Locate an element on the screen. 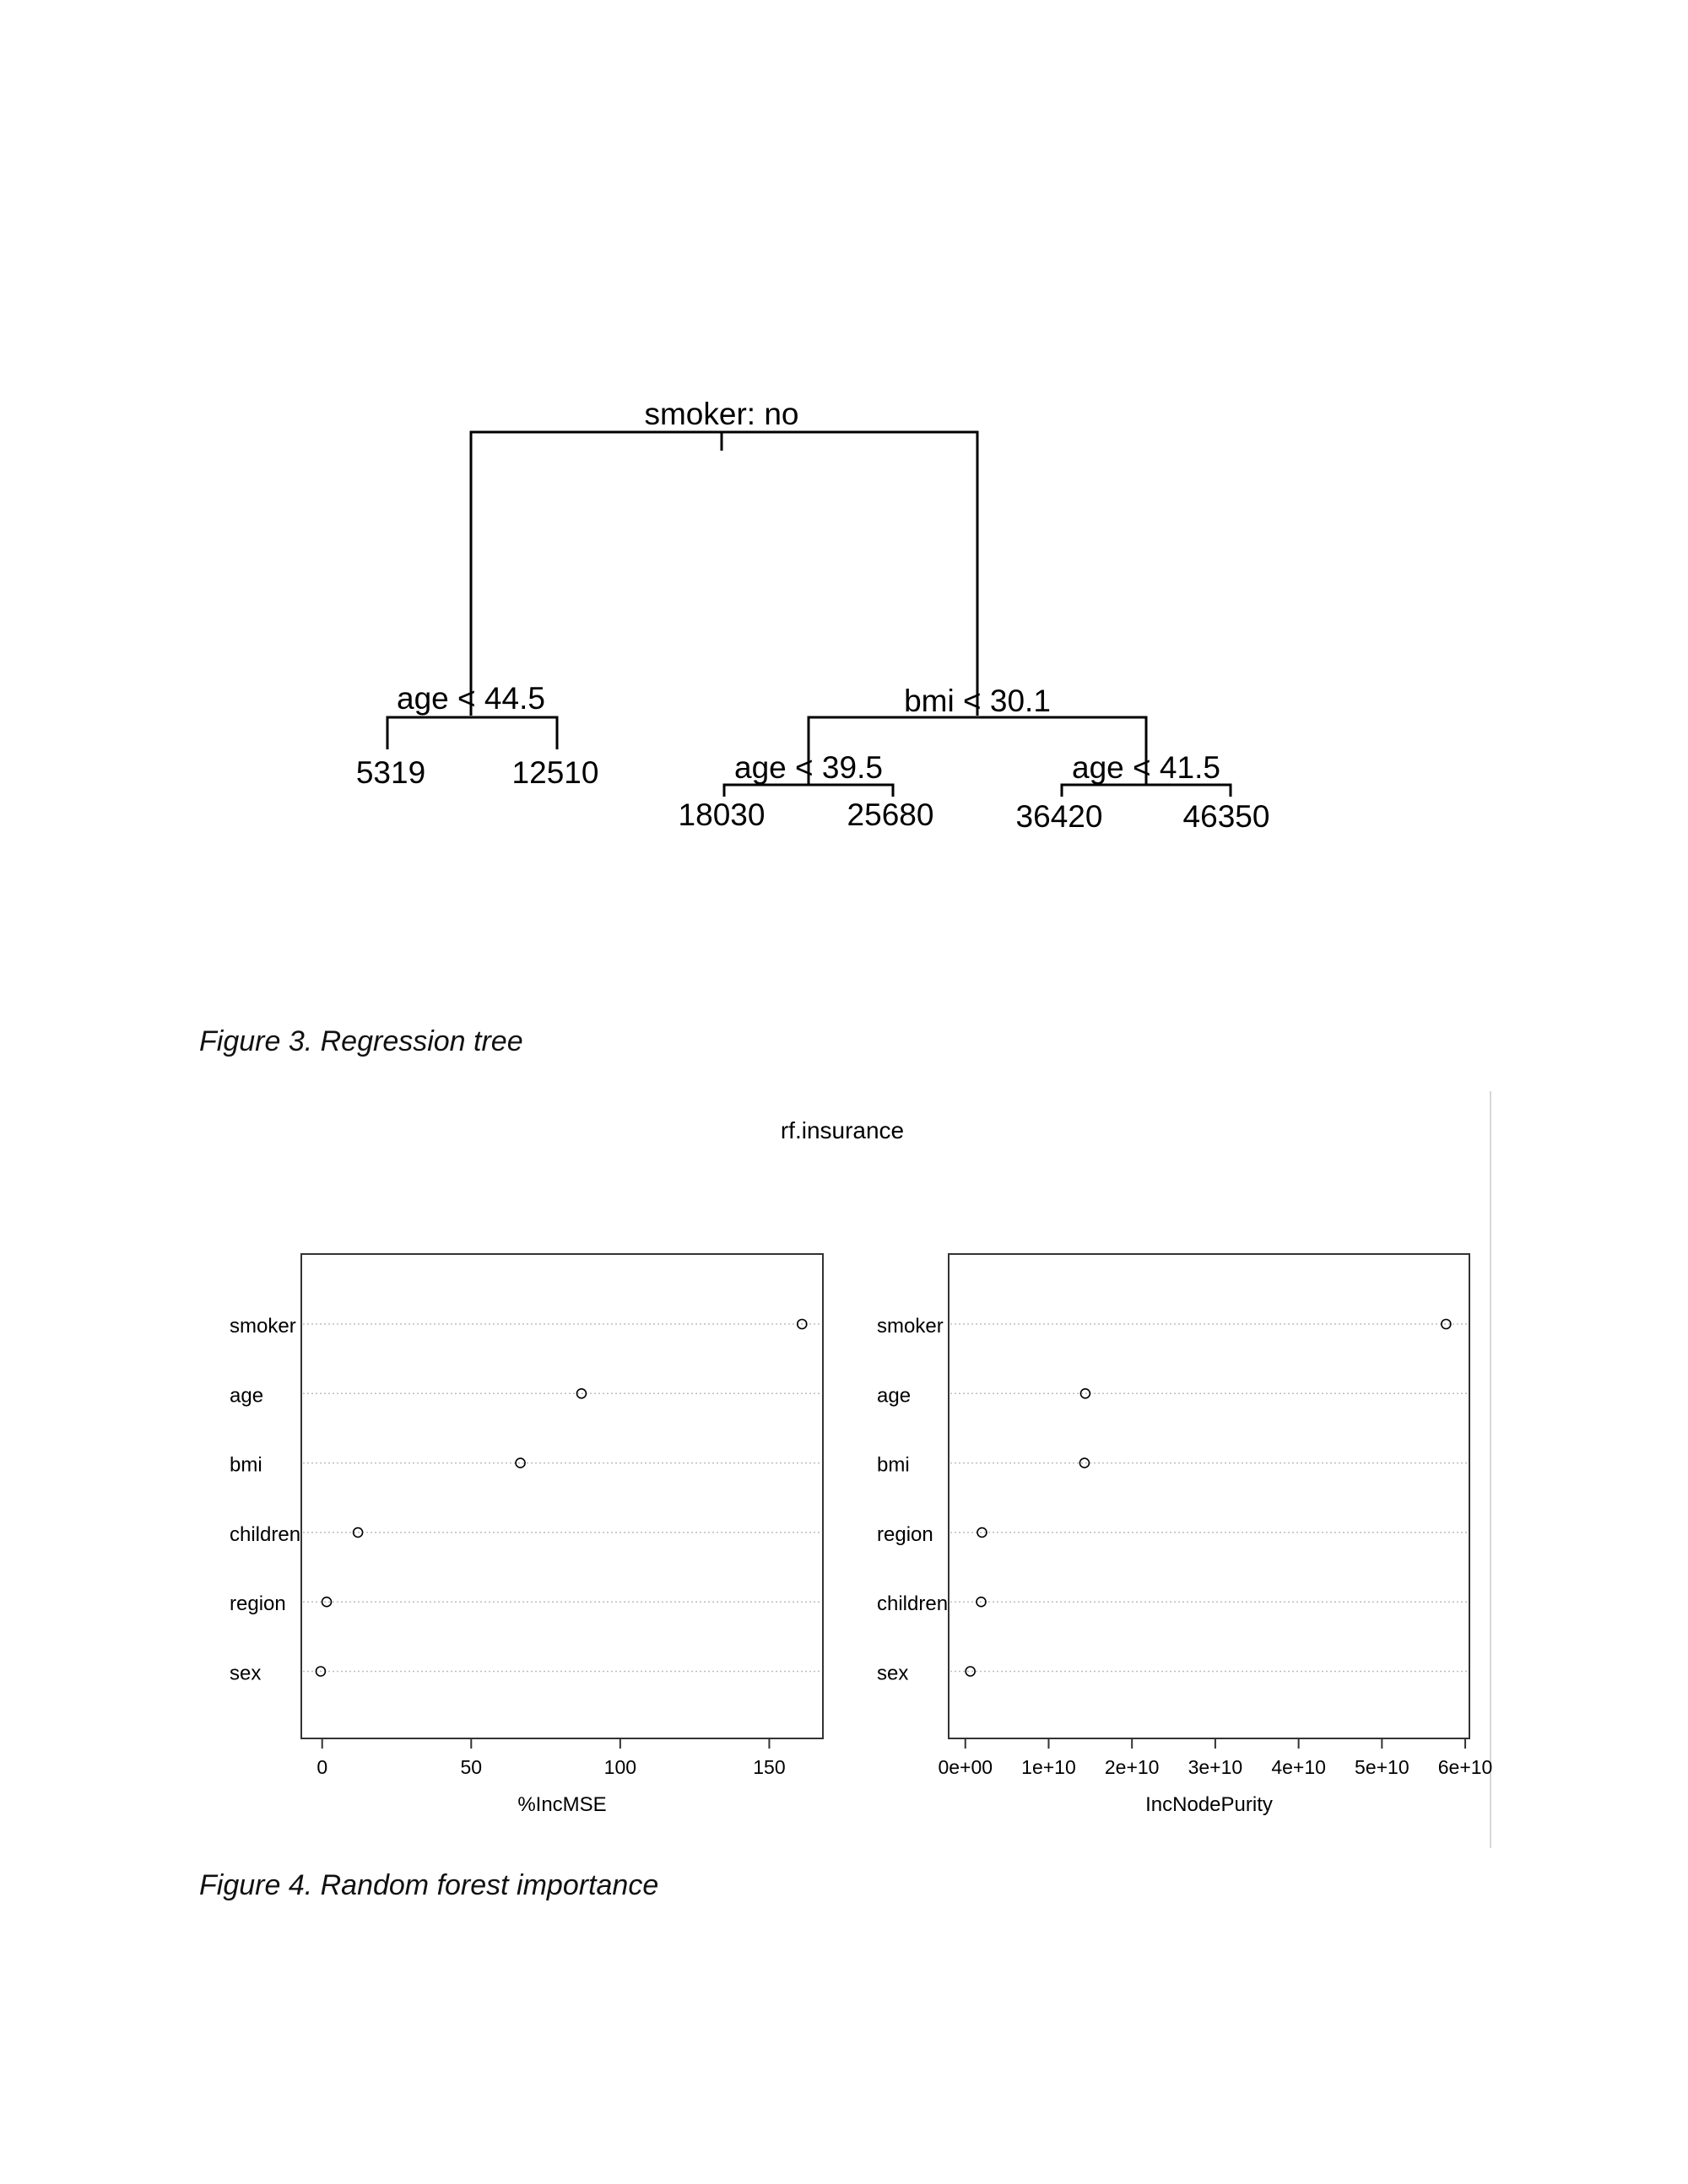  right-split-label: bmi < 30.1 is located at coordinates (977, 701).